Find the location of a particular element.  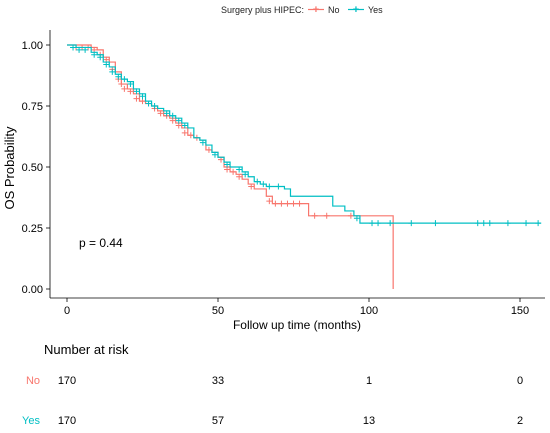

risk-value: 0 is located at coordinates (520, 381).